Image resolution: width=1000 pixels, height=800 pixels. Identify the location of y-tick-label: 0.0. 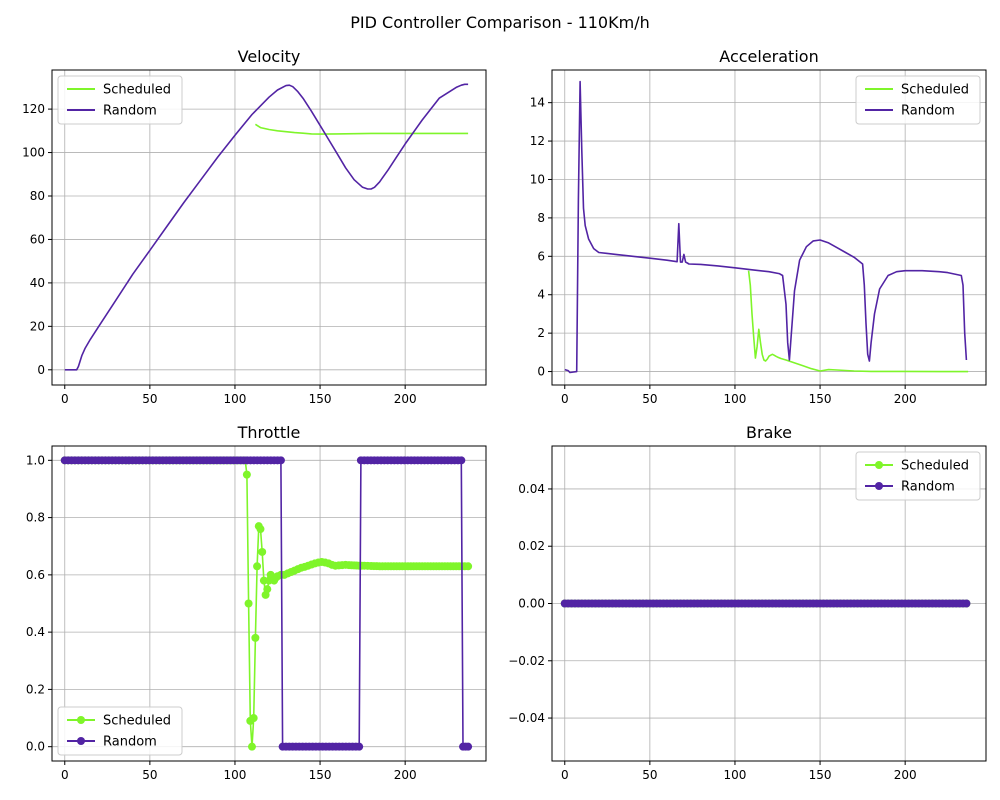
(35, 747).